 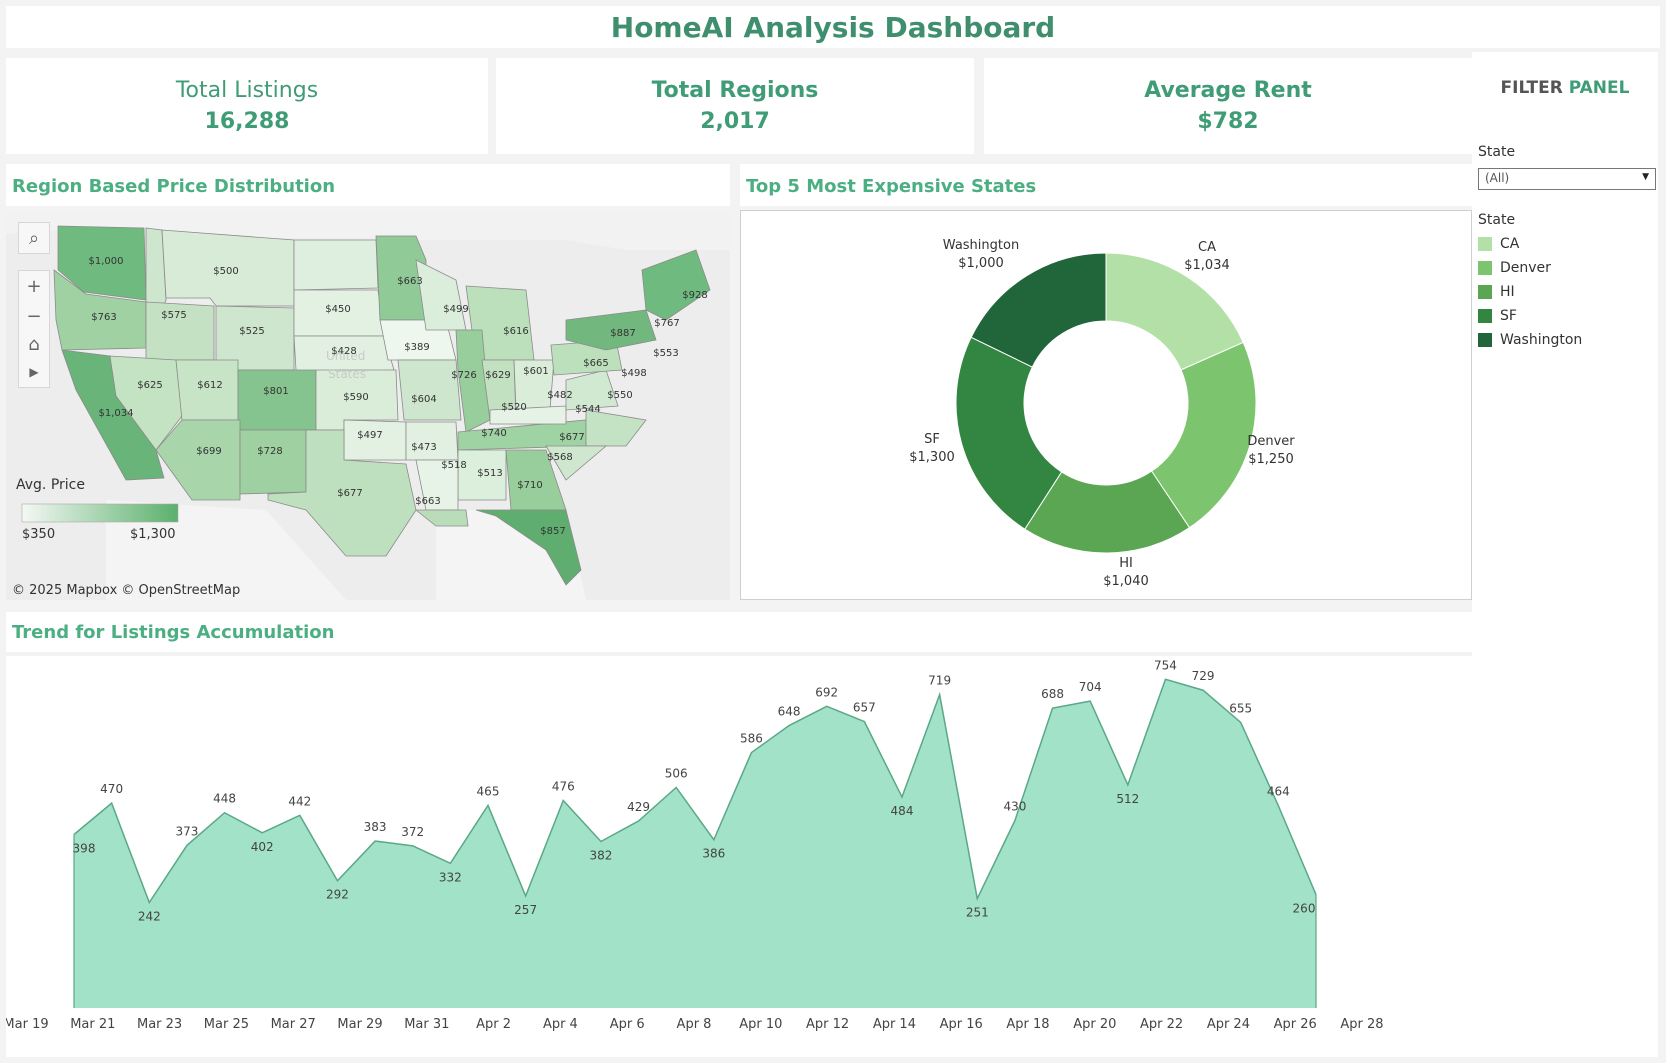 I want to click on map-region-label: $518, so click(x=453, y=465).